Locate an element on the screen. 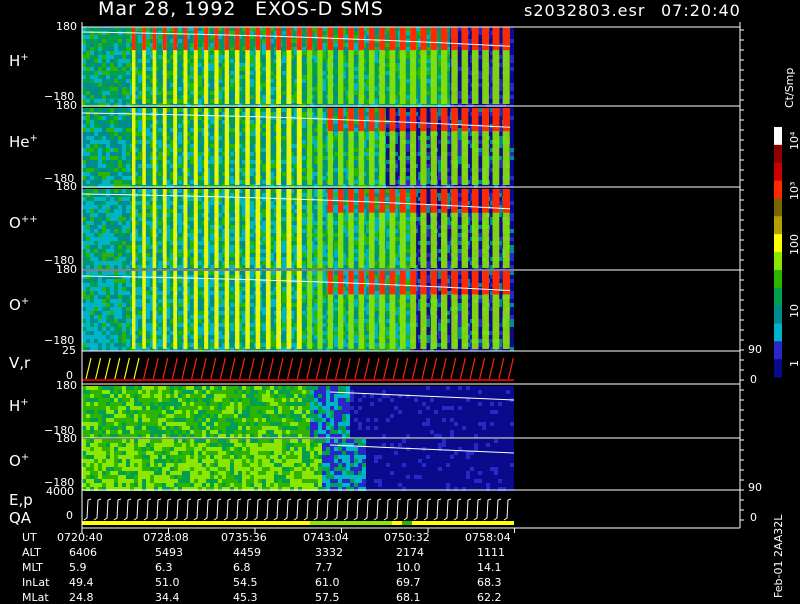 Image resolution: width=800 pixels, height=604 pixels. ytick-top-7: 180 is located at coordinates (66, 438).